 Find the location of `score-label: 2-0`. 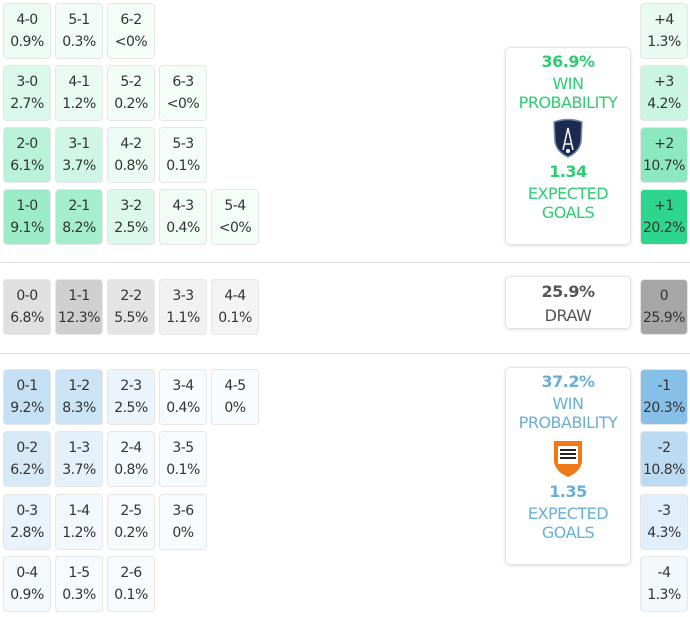

score-label: 2-0 is located at coordinates (27, 144).